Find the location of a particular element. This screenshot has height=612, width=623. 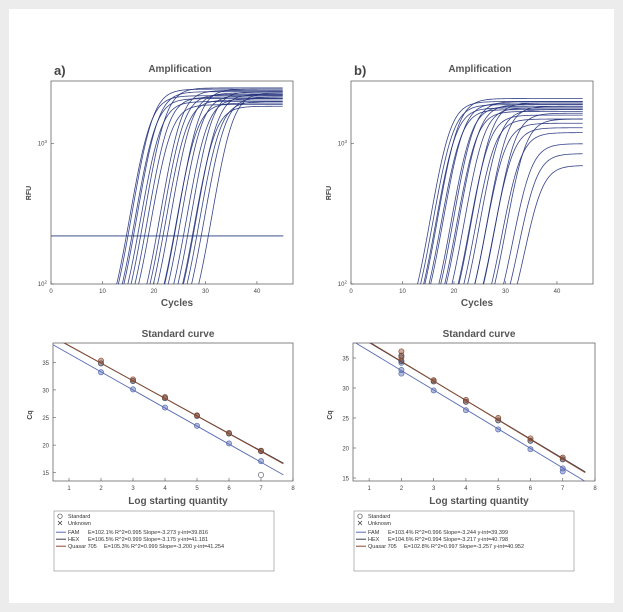

panel-label: b) is located at coordinates (360, 70).